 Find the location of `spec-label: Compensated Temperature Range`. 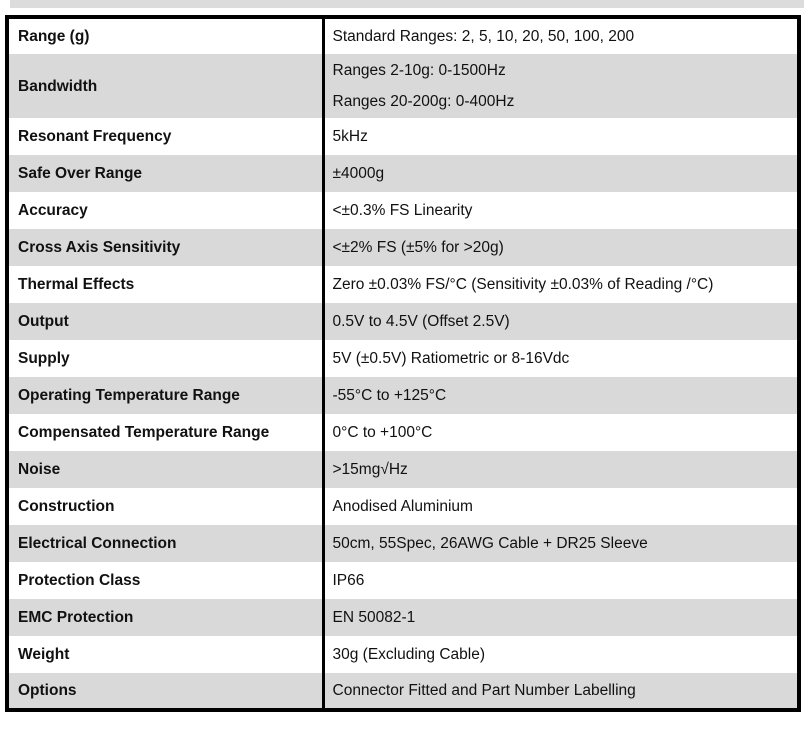

spec-label: Compensated Temperature Range is located at coordinates (144, 432).